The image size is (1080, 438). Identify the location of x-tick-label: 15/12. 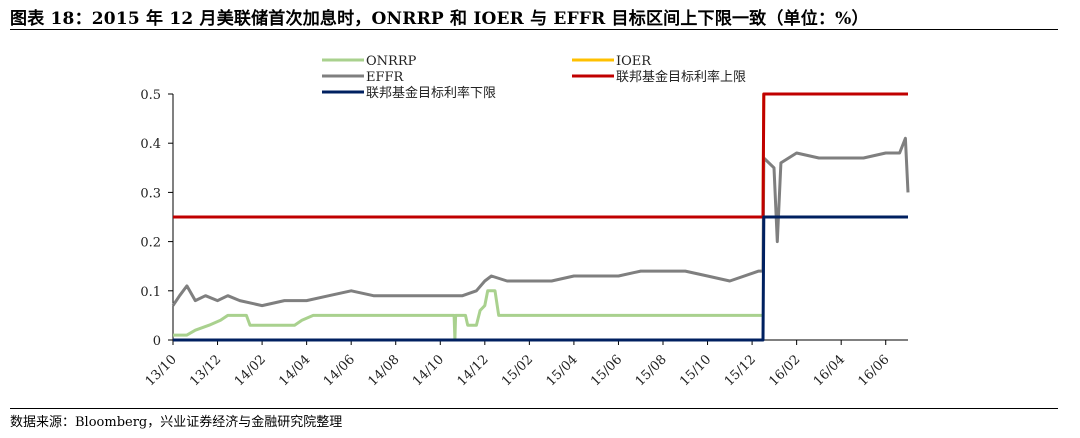
(740, 370).